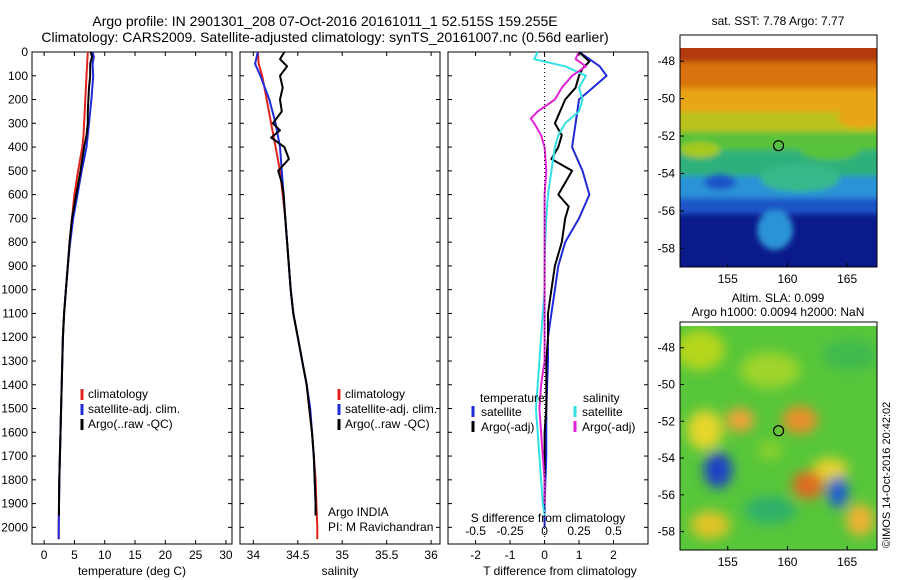  I want to click on depth-tick-label: 1400, so click(14, 385).